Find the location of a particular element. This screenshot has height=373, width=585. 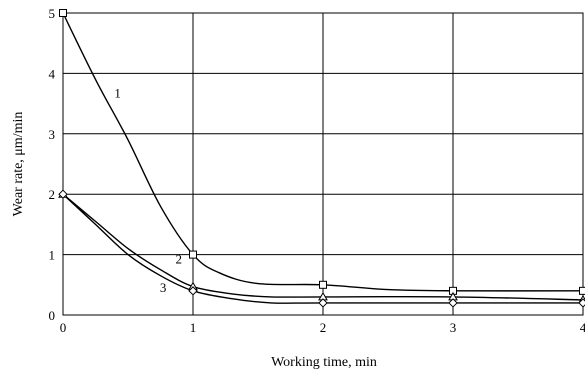

x-tick-label: 1 is located at coordinates (193, 327).